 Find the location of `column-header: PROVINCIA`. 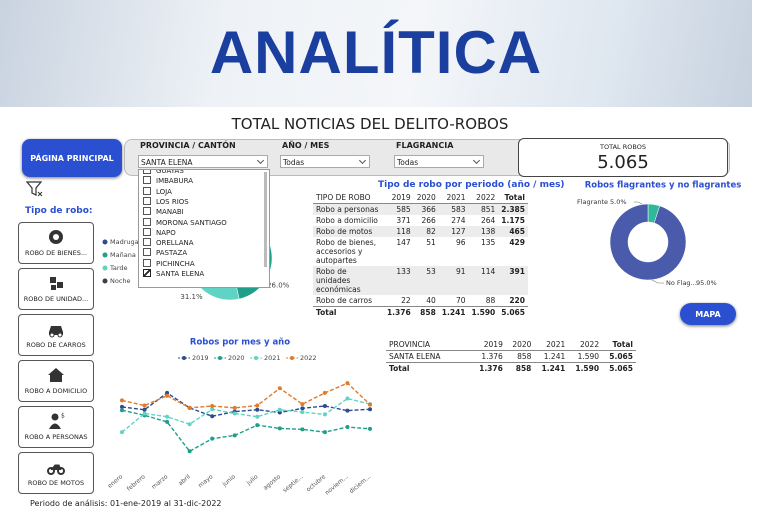

column-header: PROVINCIA is located at coordinates (429, 345).